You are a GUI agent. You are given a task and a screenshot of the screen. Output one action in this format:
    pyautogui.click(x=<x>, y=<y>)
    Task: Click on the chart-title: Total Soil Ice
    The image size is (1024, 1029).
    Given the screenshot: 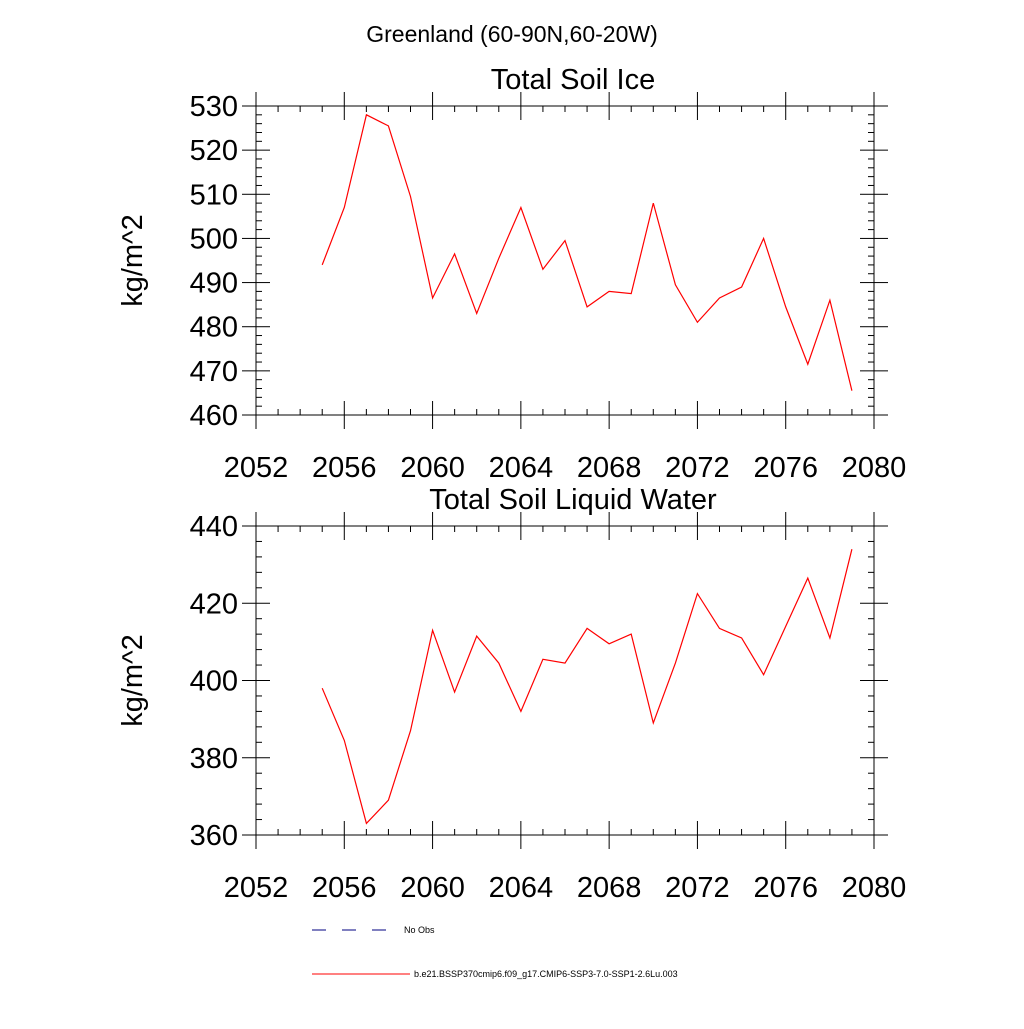 What is the action you would take?
    pyautogui.click(x=573, y=80)
    